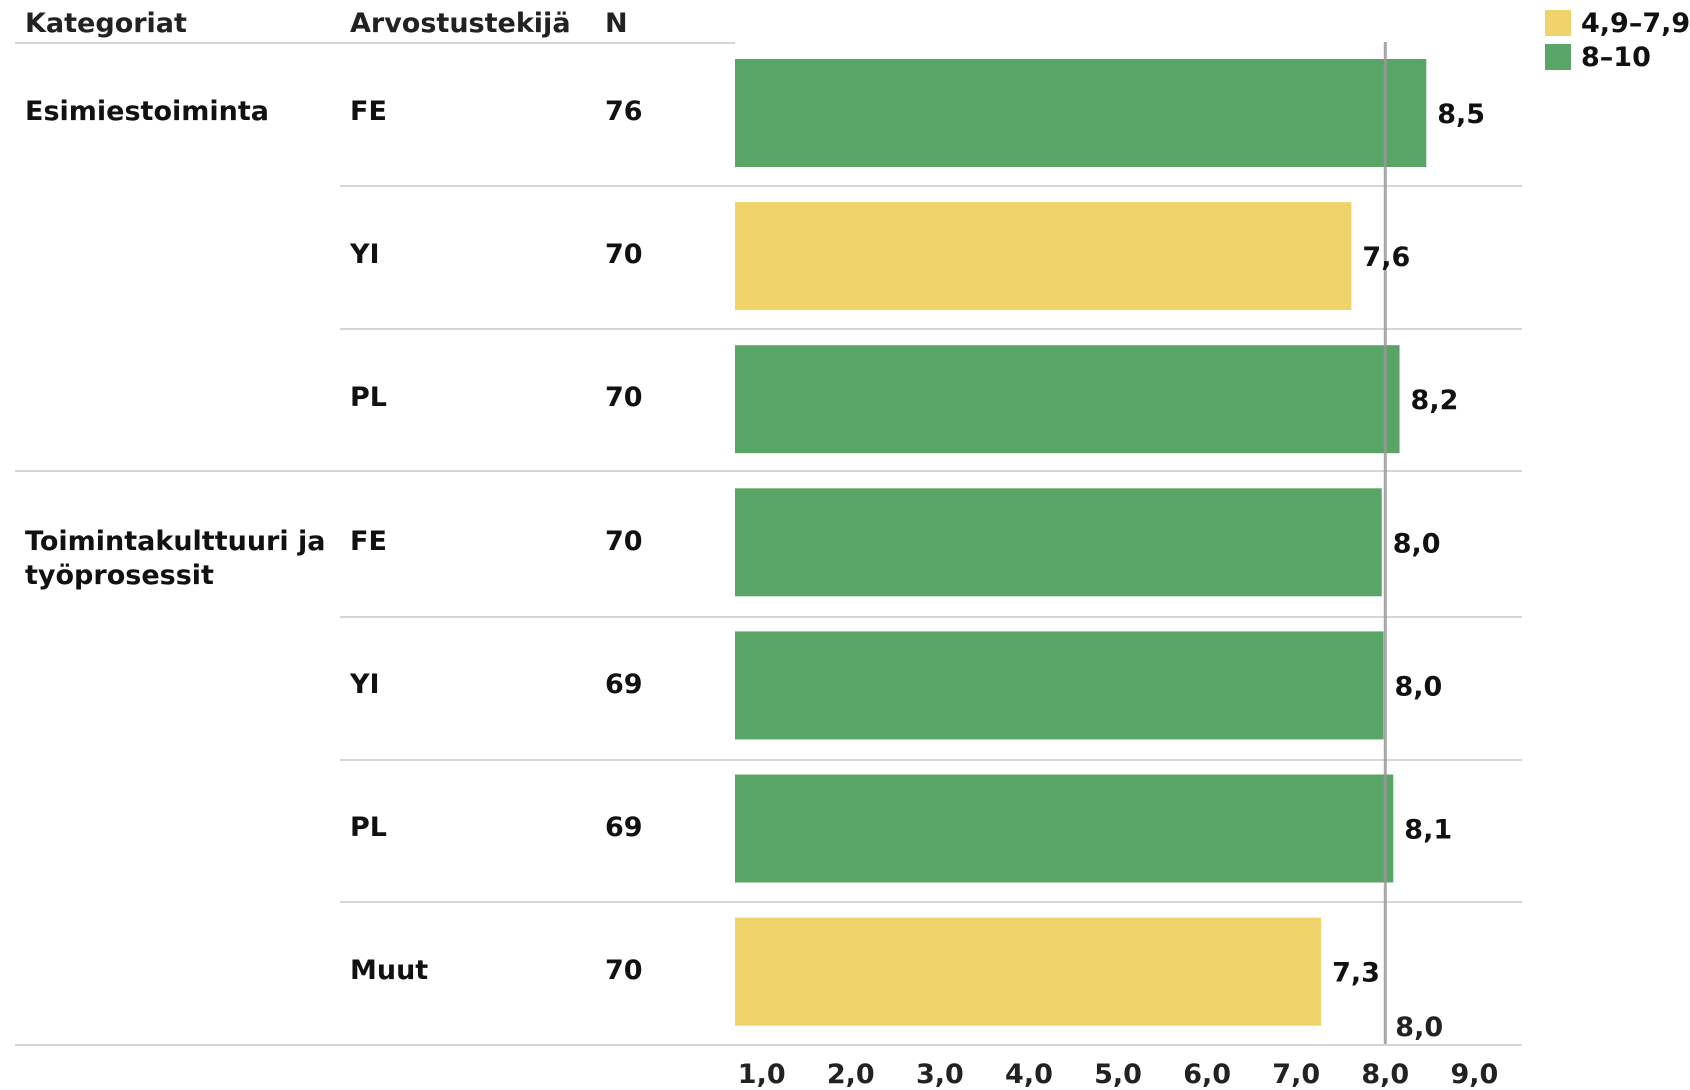 Image resolution: width=1690 pixels, height=1090 pixels. Describe the element at coordinates (1428, 830) in the screenshot. I see `bar-value-label: 8,1` at that location.